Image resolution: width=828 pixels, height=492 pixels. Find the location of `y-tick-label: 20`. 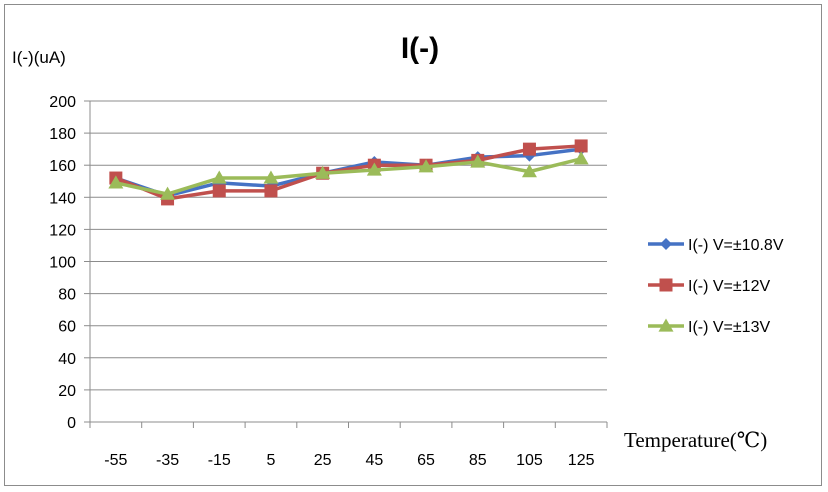

y-tick-label: 20 is located at coordinates (67, 391).